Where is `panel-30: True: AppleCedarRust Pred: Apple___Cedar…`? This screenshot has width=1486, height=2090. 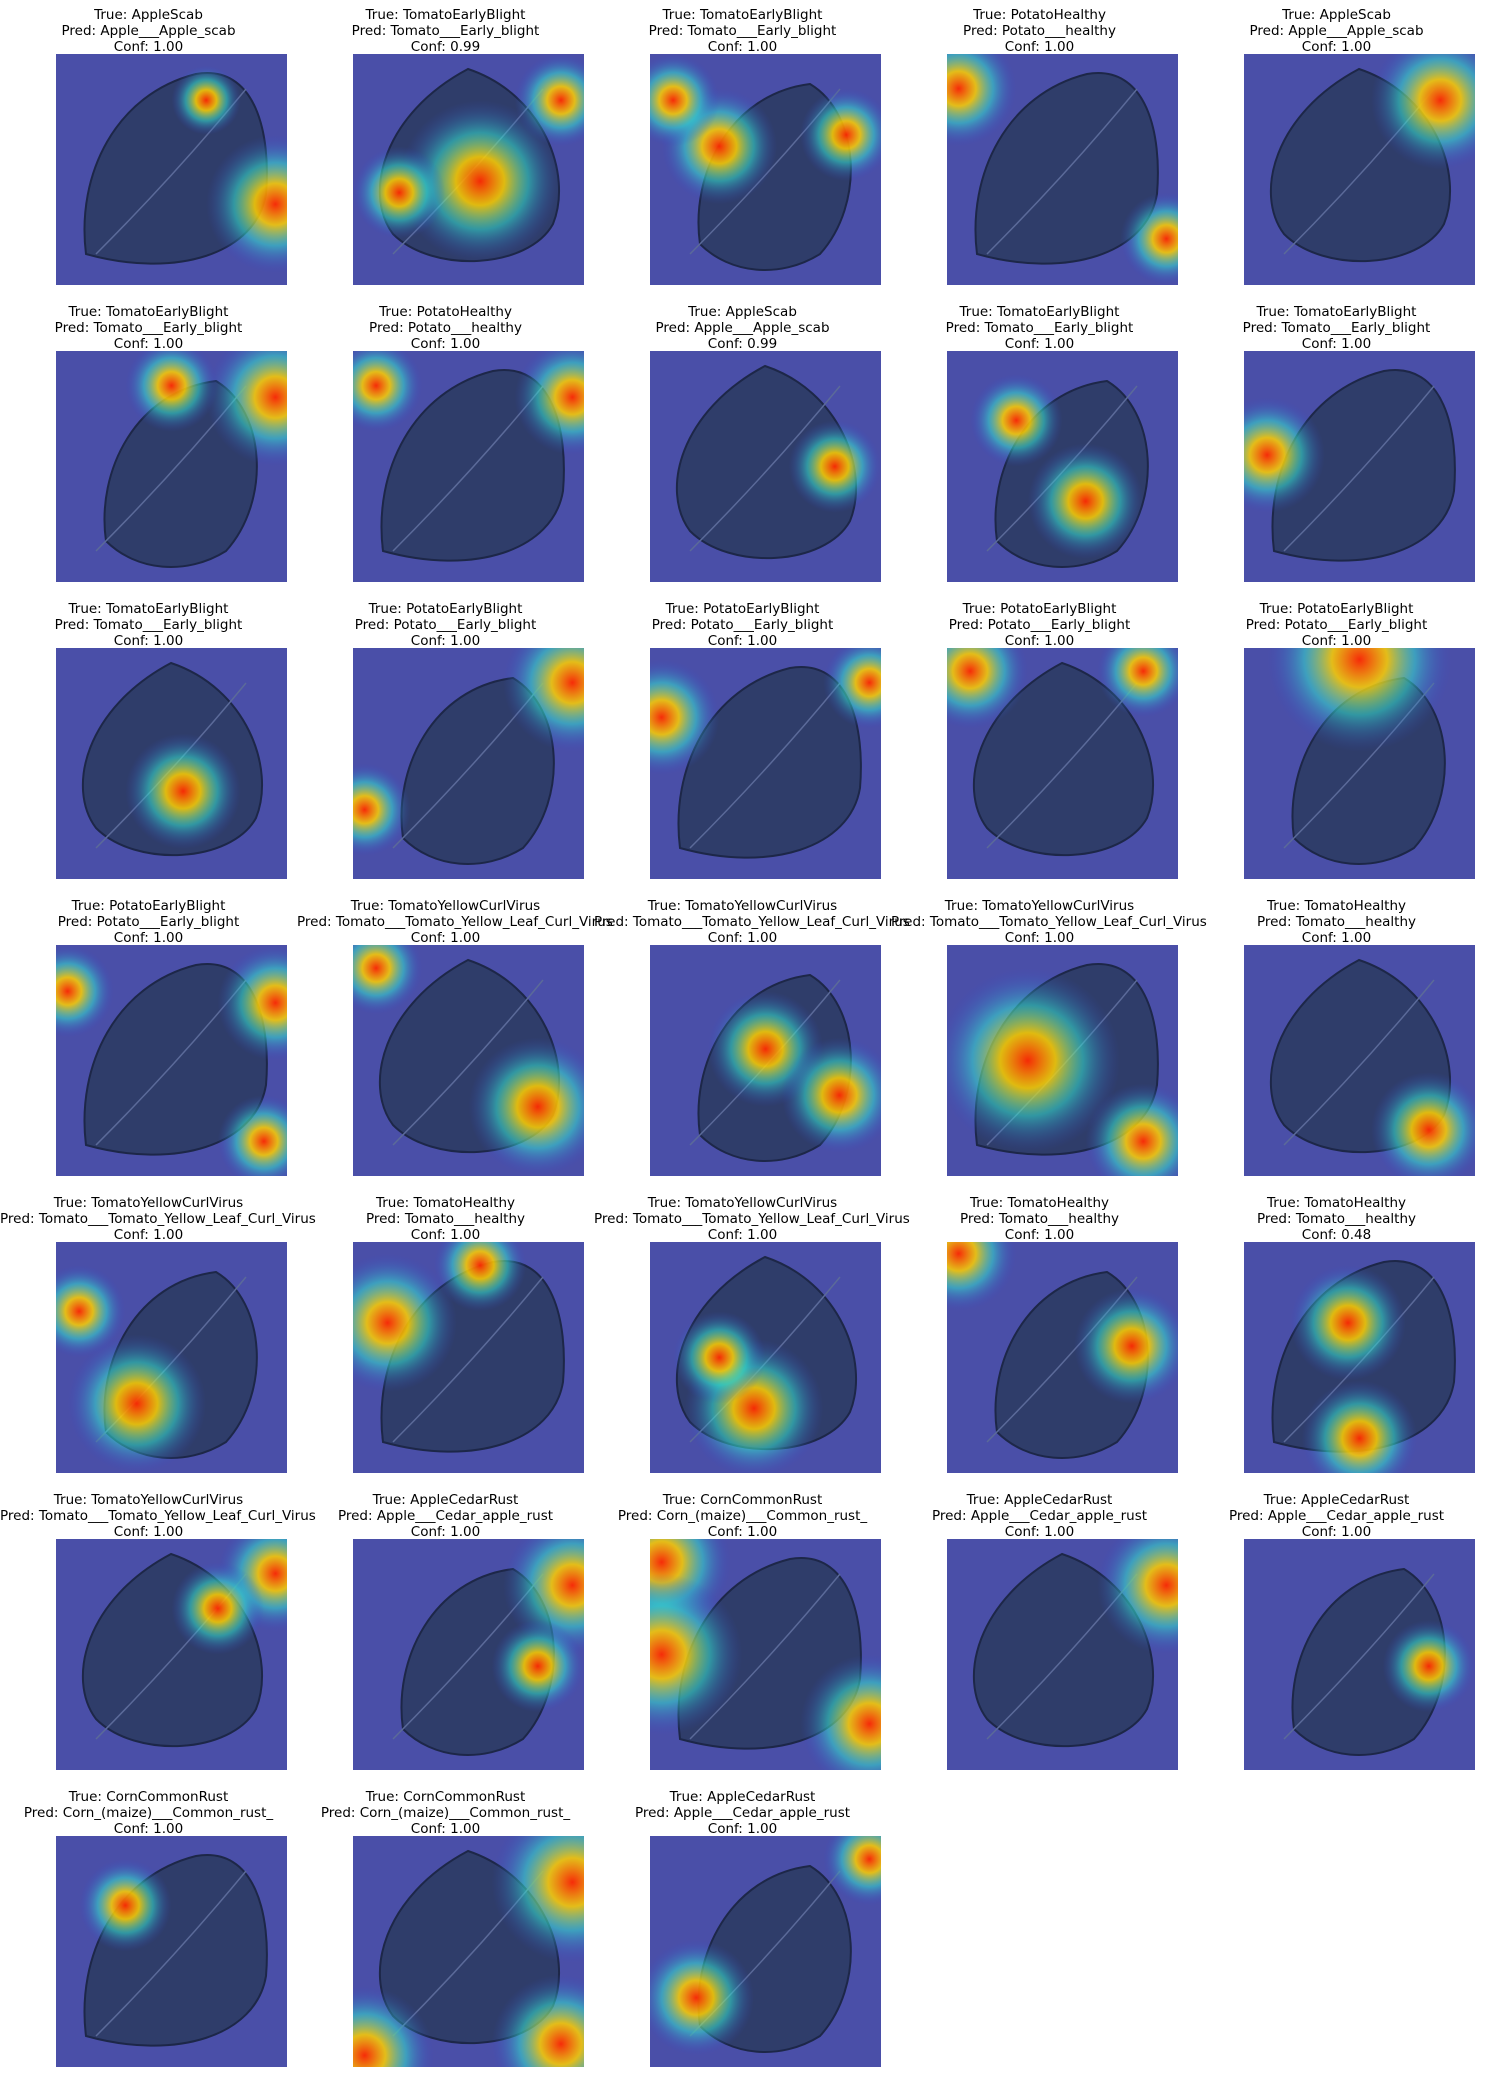 panel-30: True: AppleCedarRust Pred: Apple___Cedar… is located at coordinates (1336, 1634).